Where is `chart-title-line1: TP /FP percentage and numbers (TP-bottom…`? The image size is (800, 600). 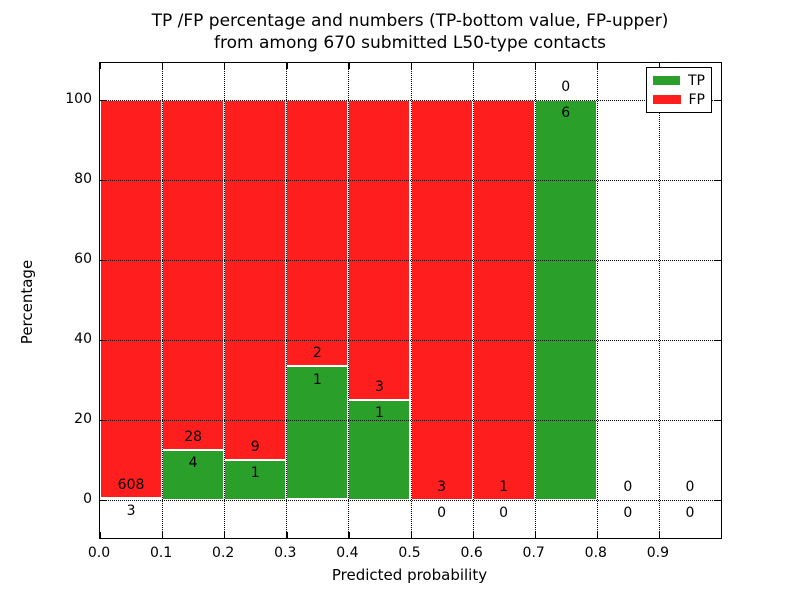 chart-title-line1: TP /FP percentage and numbers (TP-bottom… is located at coordinates (410, 21).